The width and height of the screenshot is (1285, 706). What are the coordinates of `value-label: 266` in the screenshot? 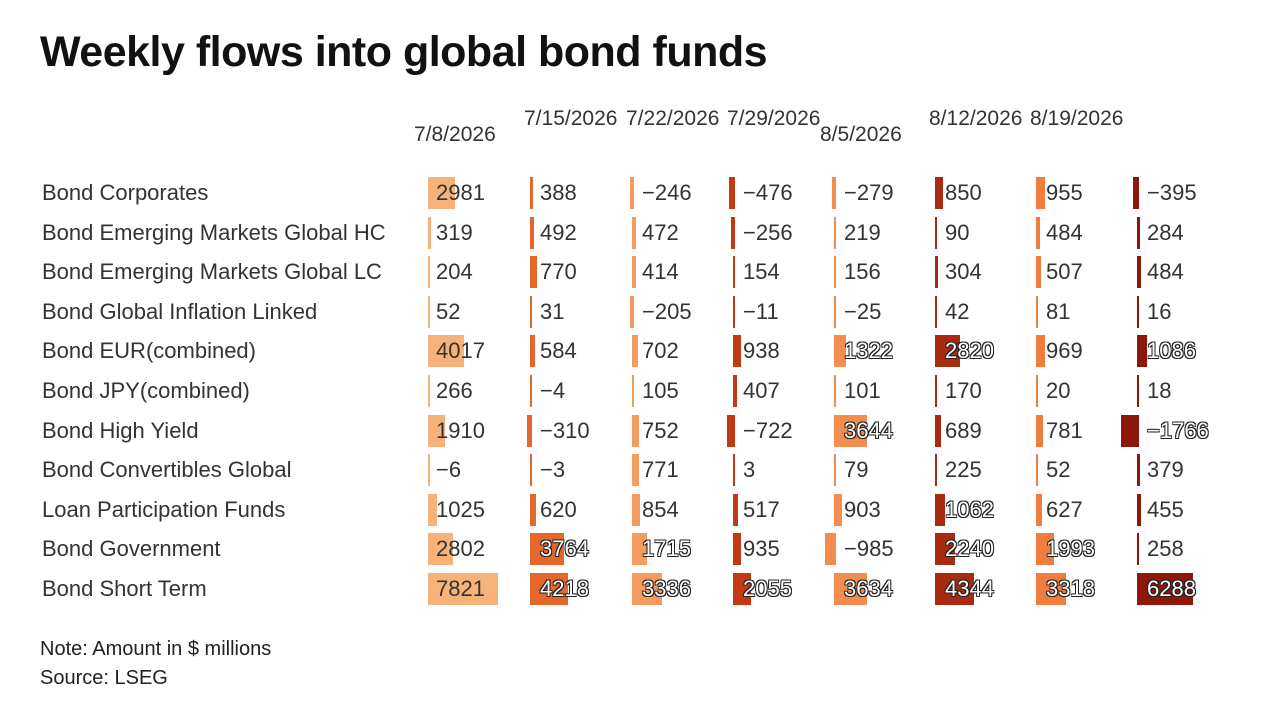 It's located at (454, 390).